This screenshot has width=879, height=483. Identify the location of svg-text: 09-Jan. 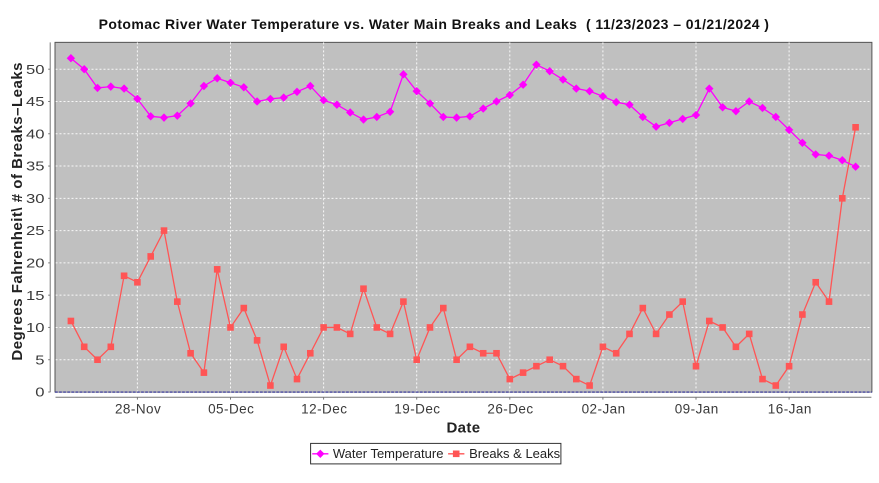
(697, 409).